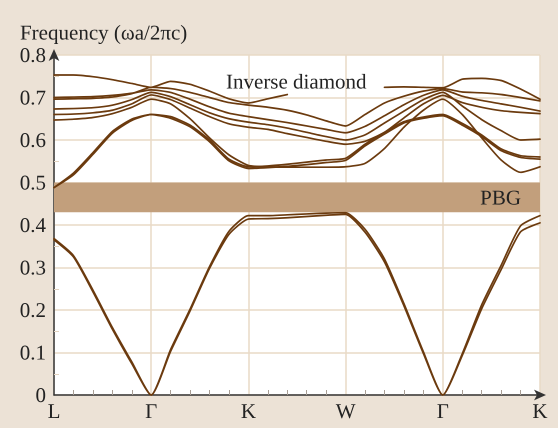 The image size is (558, 428). Describe the element at coordinates (33, 268) in the screenshot. I see `y-tick-label: 0.3` at that location.